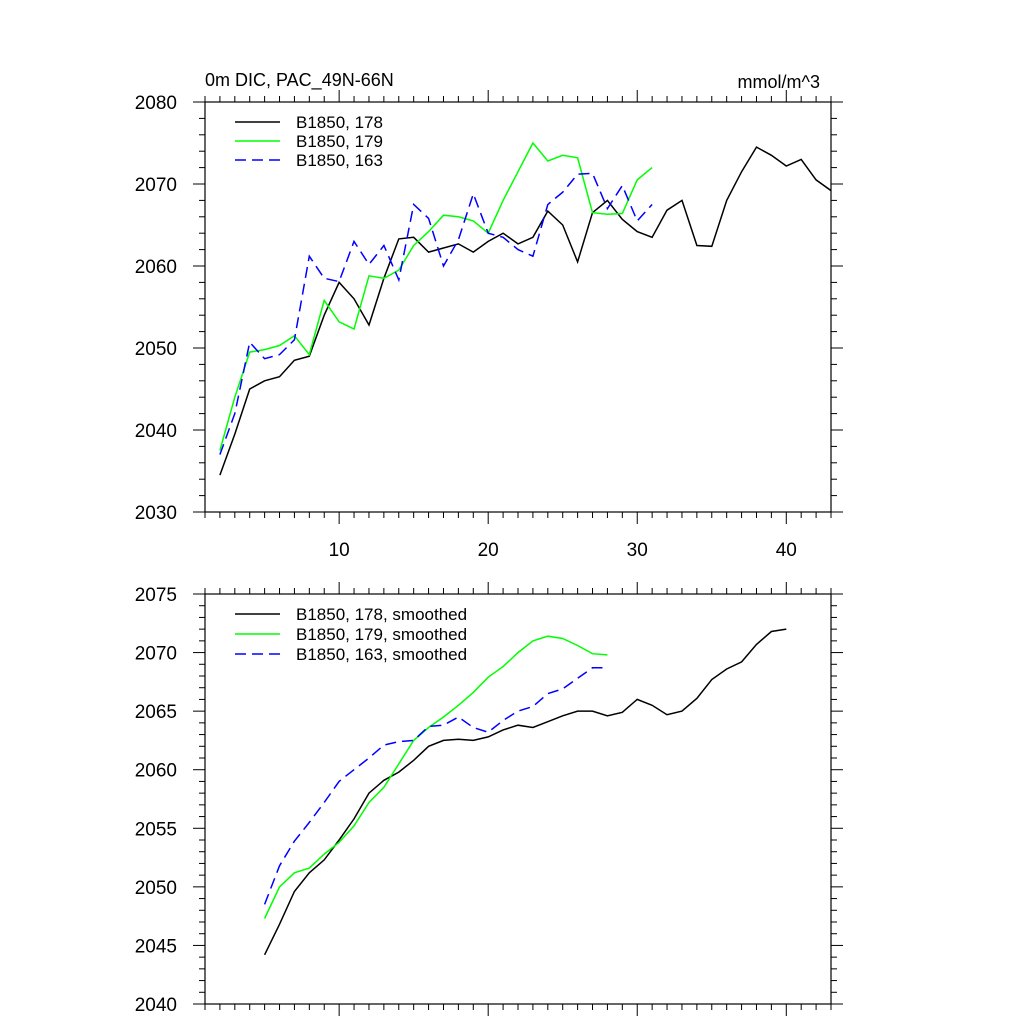  I want to click on chart-title: 0m DIC, PAC_49N-66N, so click(299, 80).